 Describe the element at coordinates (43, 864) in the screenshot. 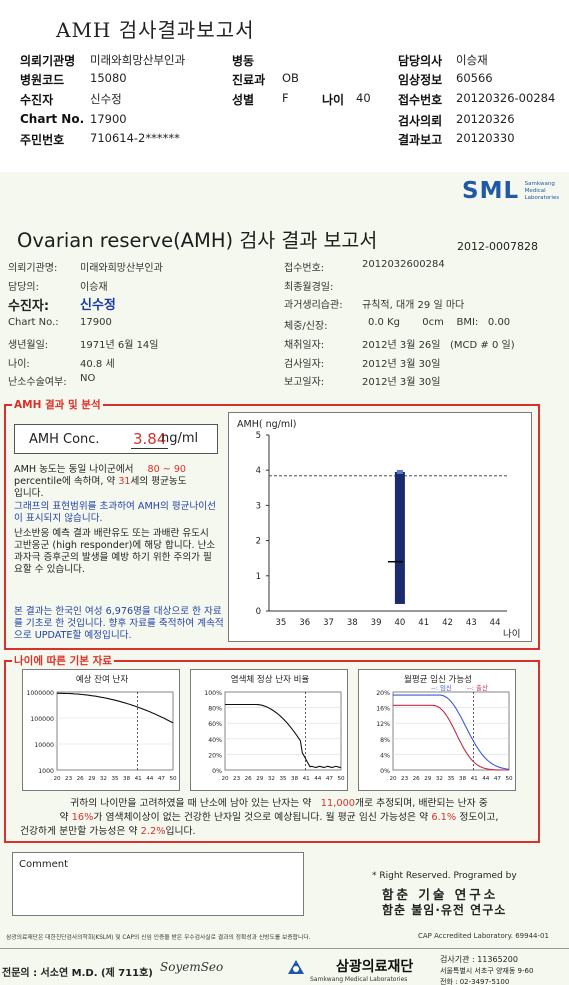

I see `comment-label: Comment` at that location.